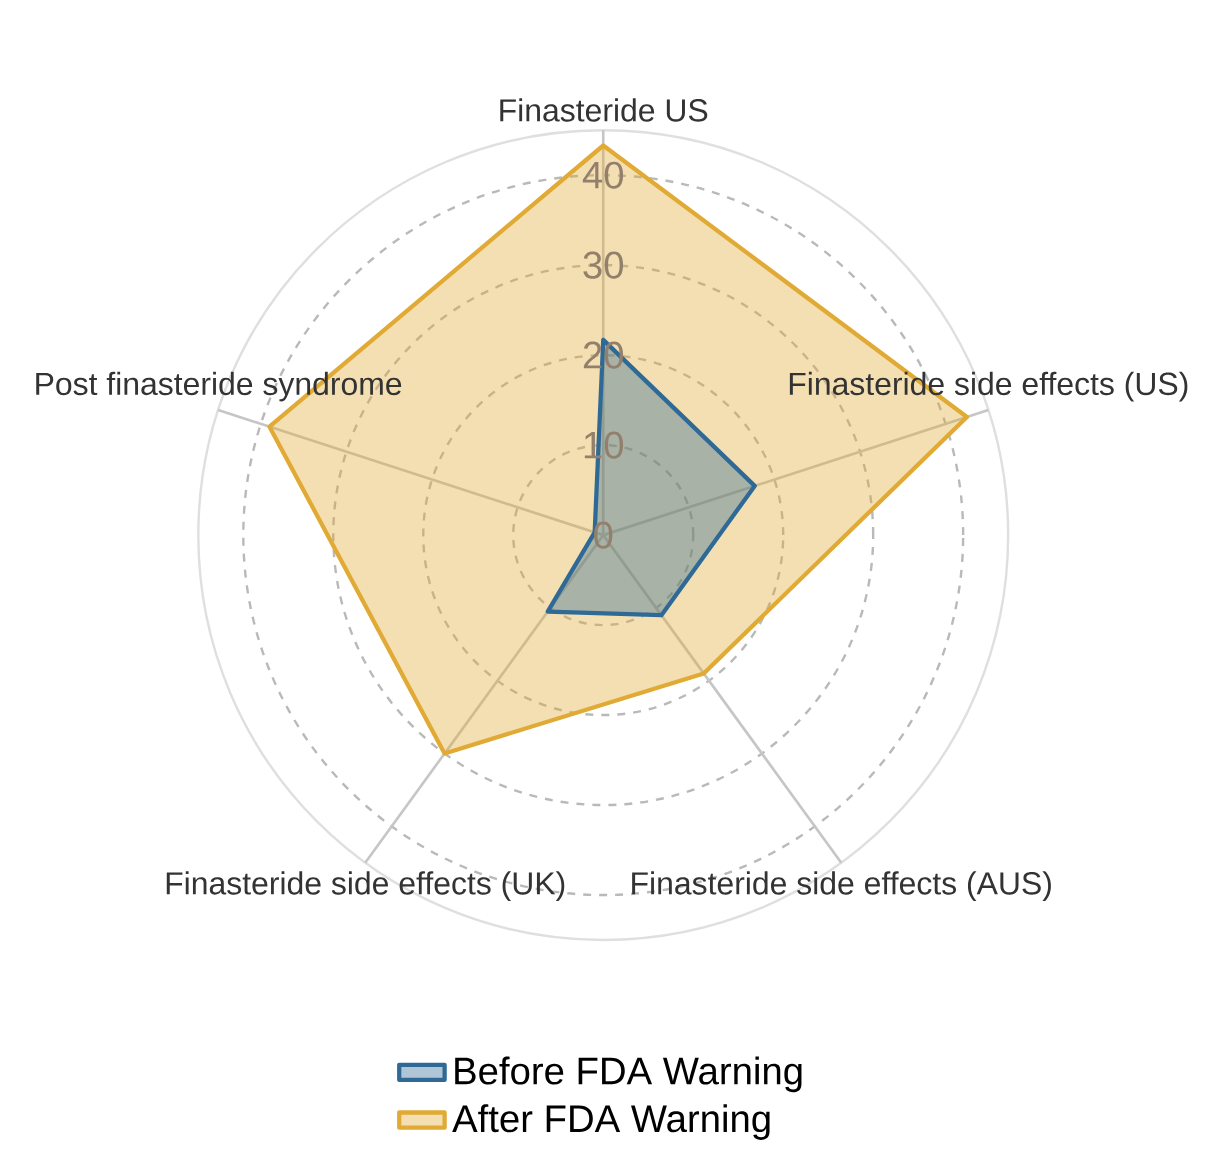 This screenshot has height=1158, width=1211. I want to click on legend-label: Before FDA Warning, so click(628, 1074).